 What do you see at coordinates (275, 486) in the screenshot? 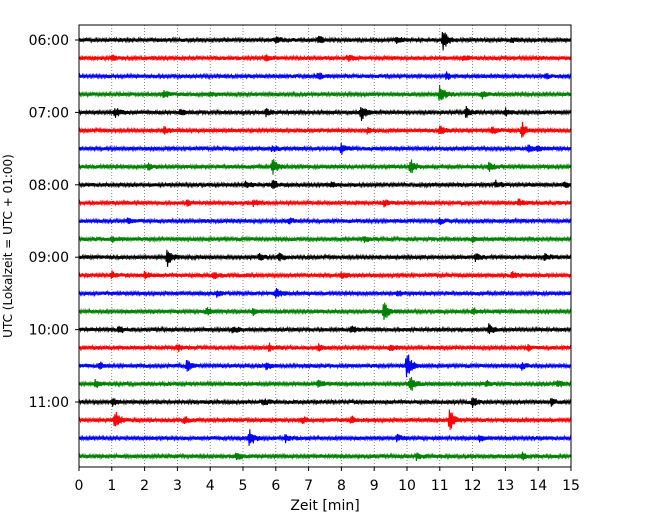
I see `x-tick-label-6: 6` at bounding box center [275, 486].